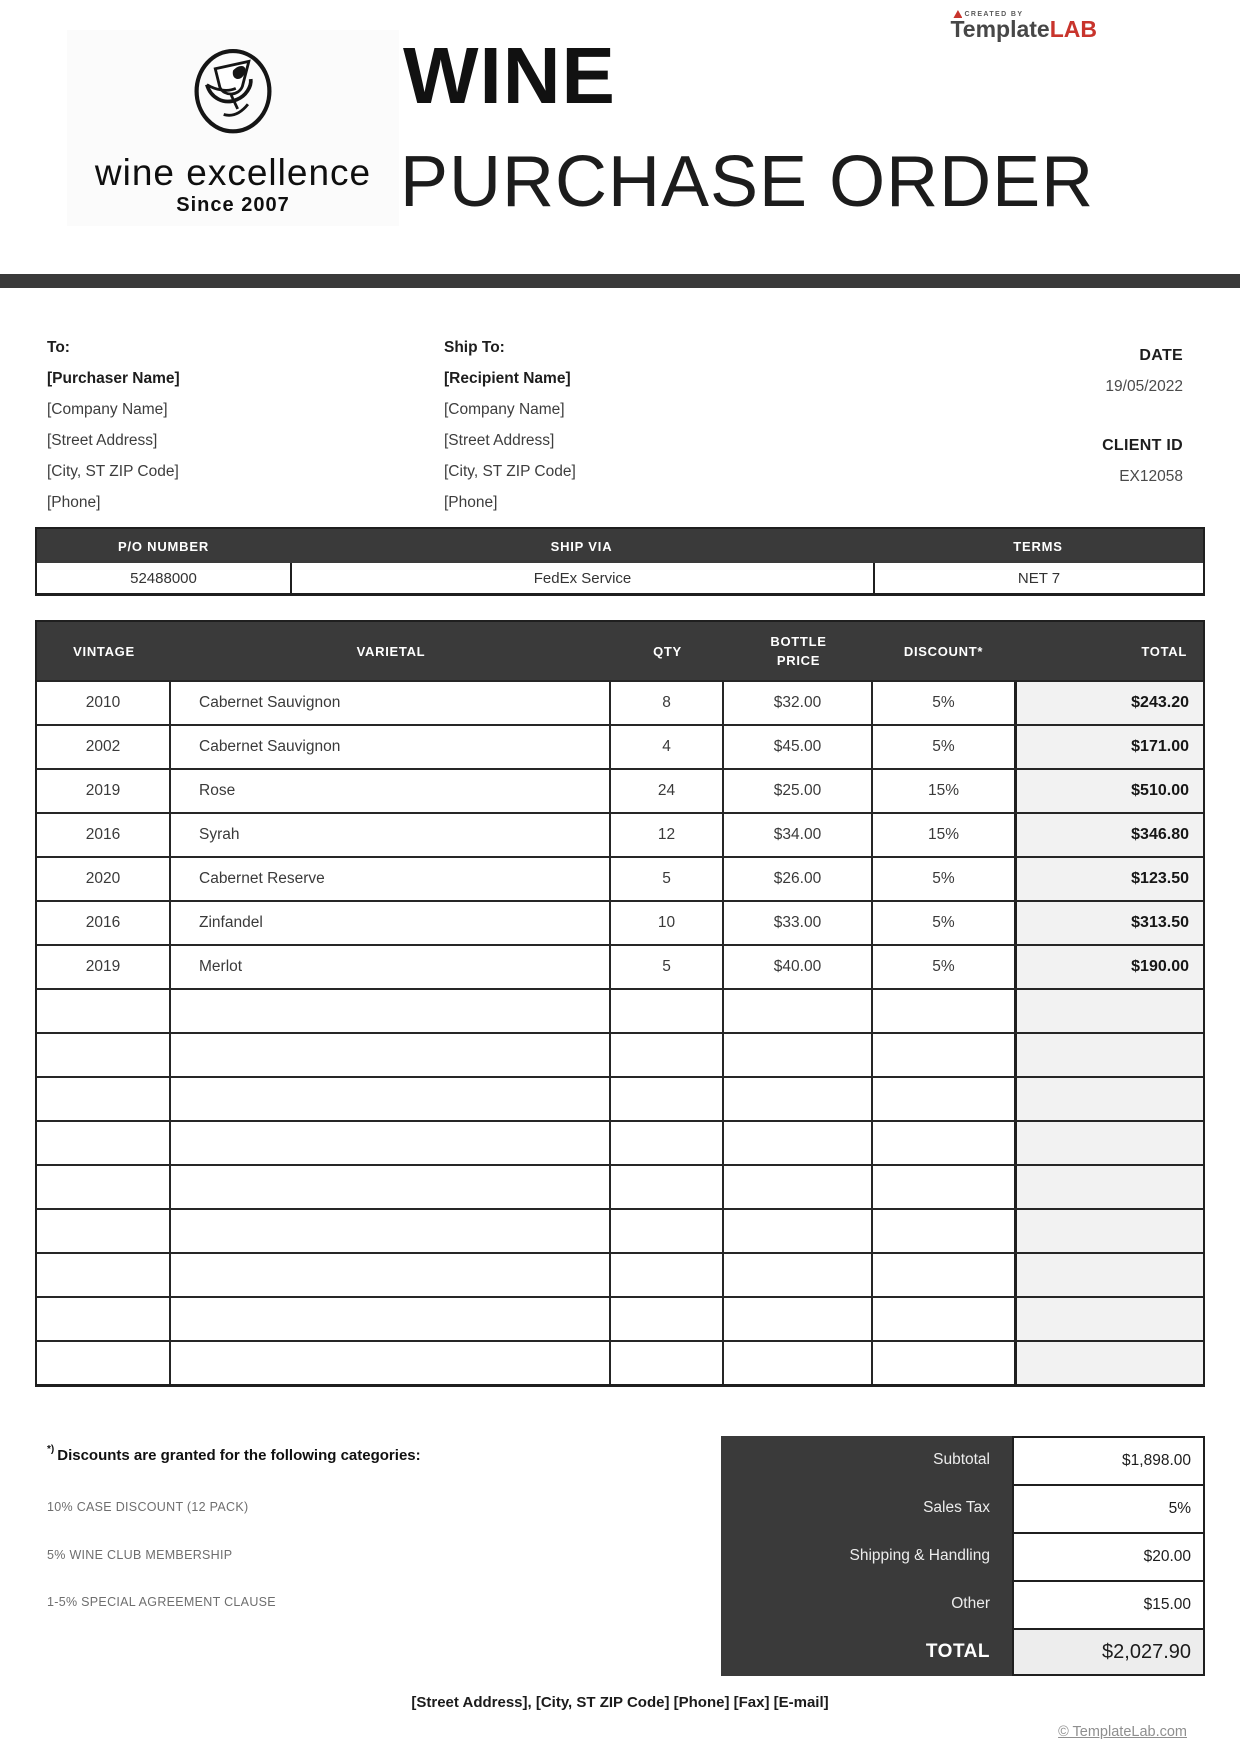 The image size is (1240, 1754). I want to click on recipient-name: [Recipient Name], so click(507, 378).